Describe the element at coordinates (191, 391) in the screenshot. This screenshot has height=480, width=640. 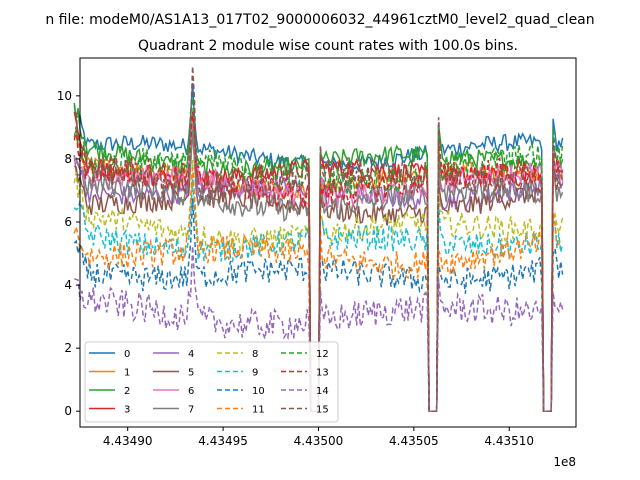
I see `legend-label-6: 6` at that location.